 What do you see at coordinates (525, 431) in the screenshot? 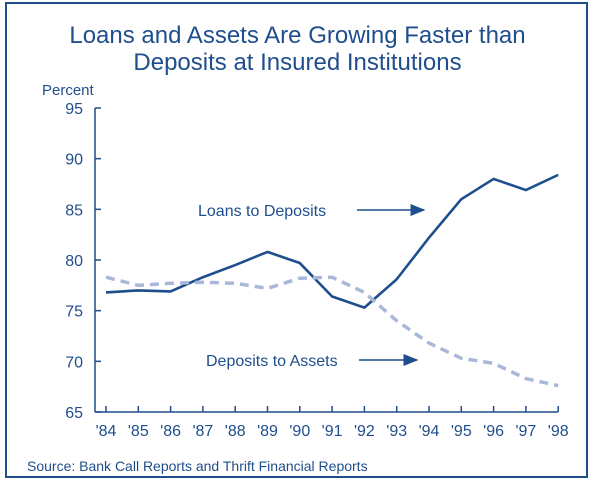
I see `x-tick-label: '97` at bounding box center [525, 431].